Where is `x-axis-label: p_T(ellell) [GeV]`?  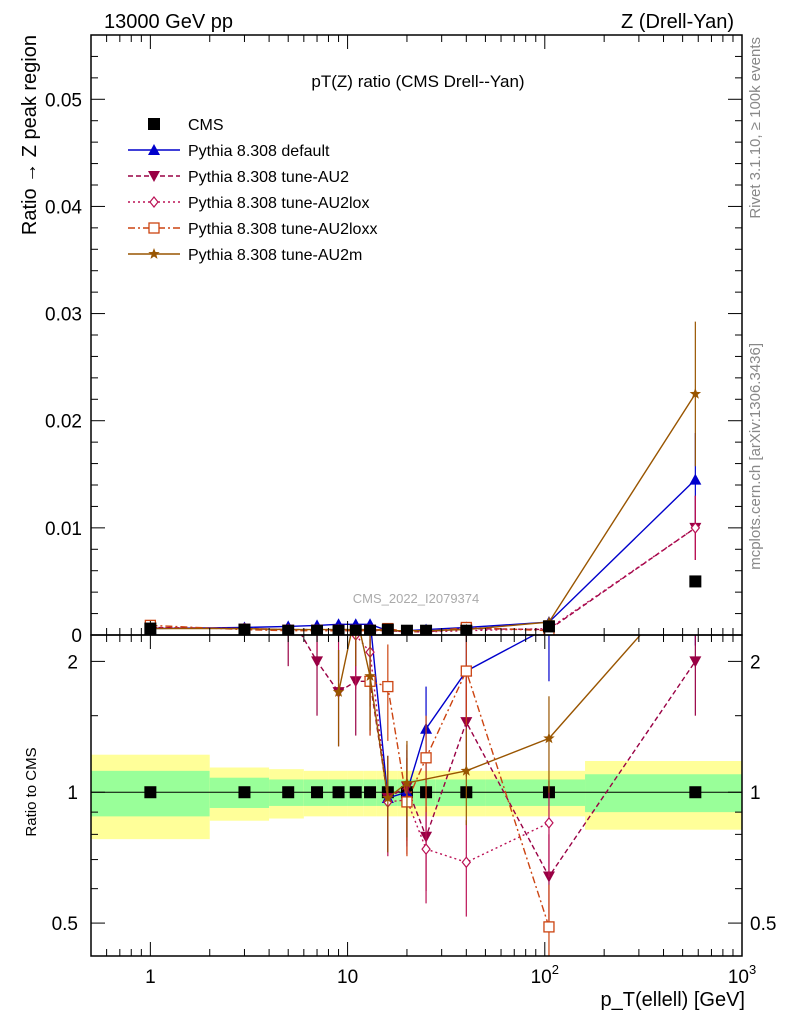
x-axis-label: p_T(ellell) [GeV] is located at coordinates (673, 1000).